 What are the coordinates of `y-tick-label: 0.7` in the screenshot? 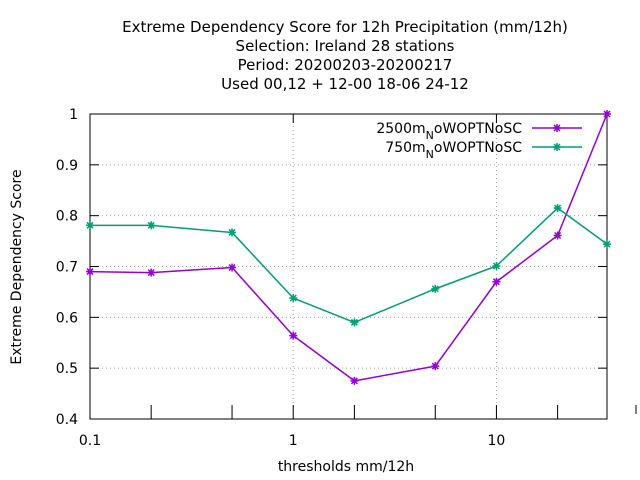 It's located at (67, 268).